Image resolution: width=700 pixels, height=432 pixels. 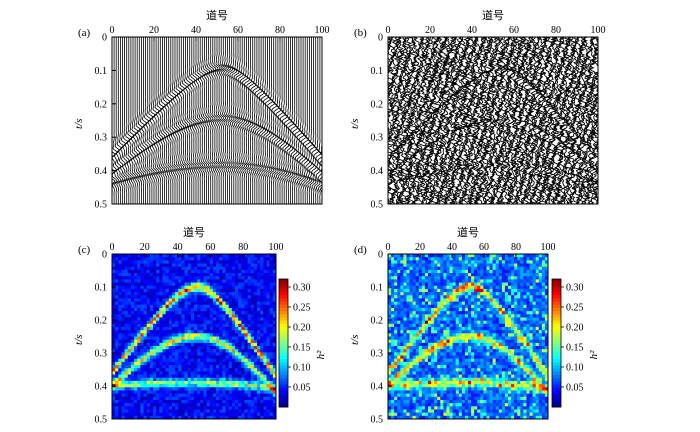 I want to click on colorbar-tick-label: 0.30, so click(x=302, y=288).